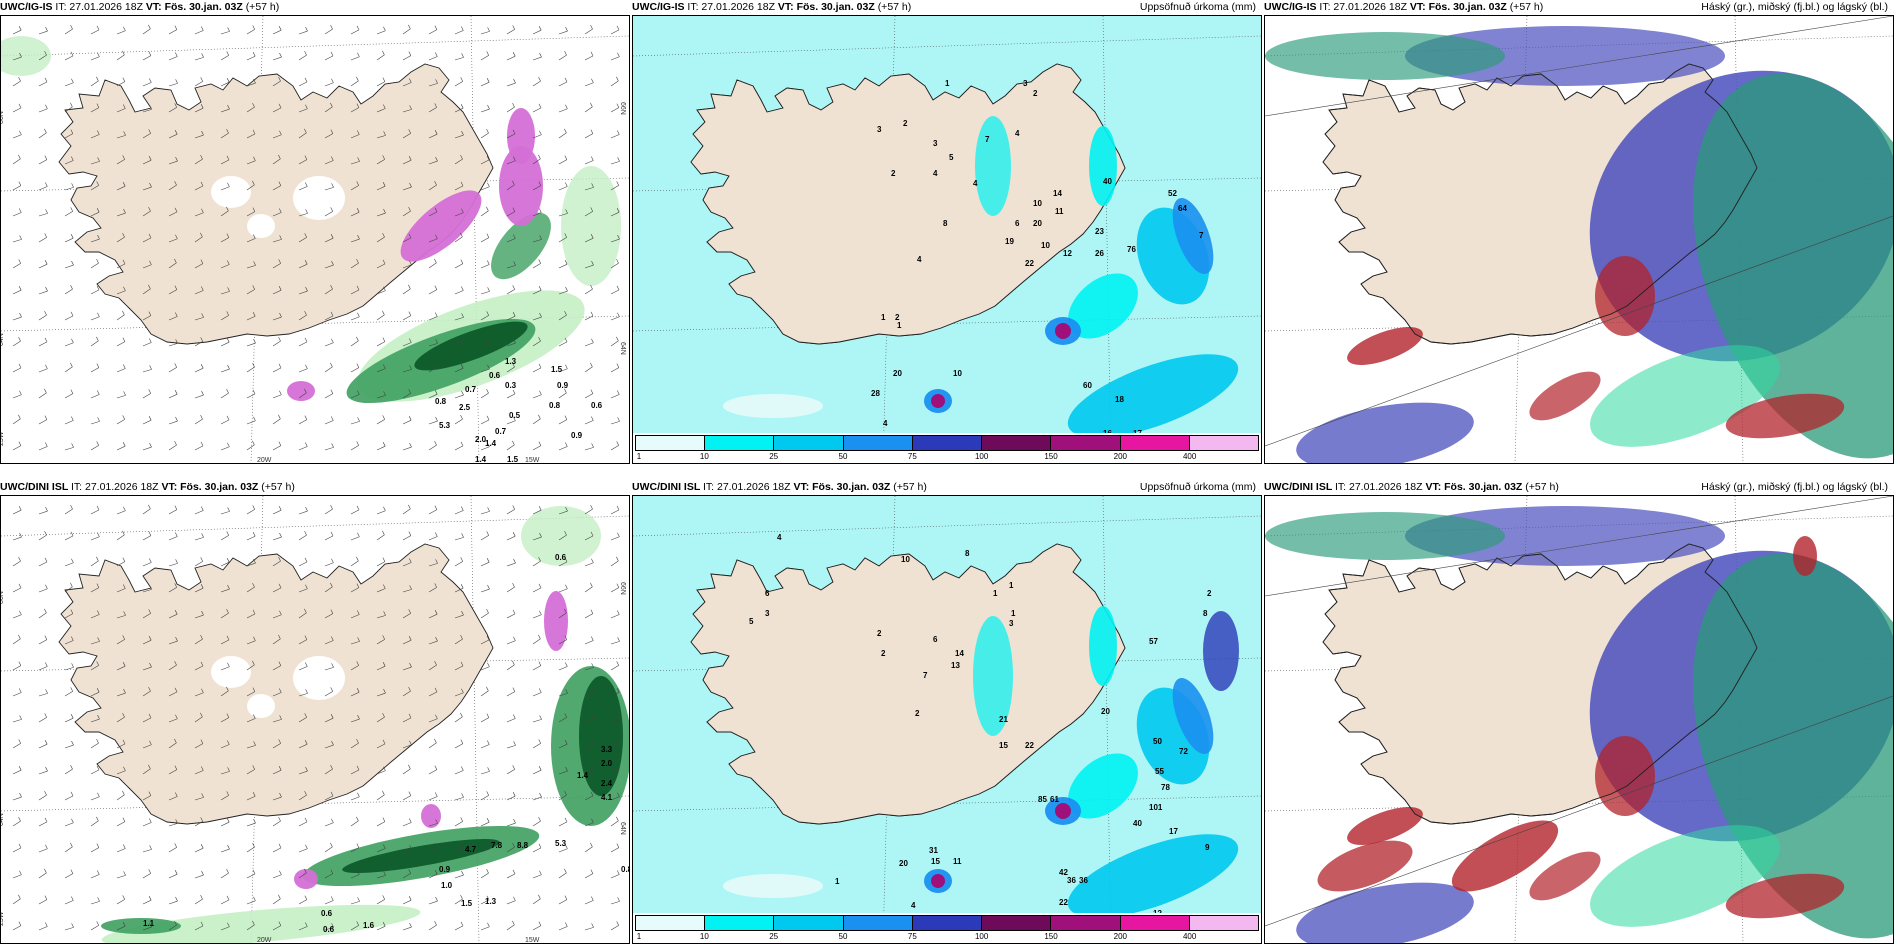 The height and width of the screenshot is (950, 1900). What do you see at coordinates (1003, 745) in the screenshot?
I see `value-label: 15` at bounding box center [1003, 745].